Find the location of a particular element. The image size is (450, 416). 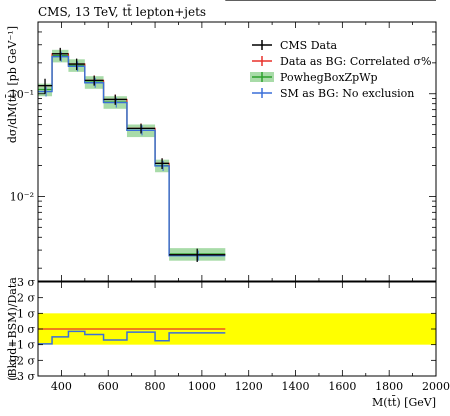

x-axis-label: M(tt̄) [GeV] is located at coordinates (404, 402).